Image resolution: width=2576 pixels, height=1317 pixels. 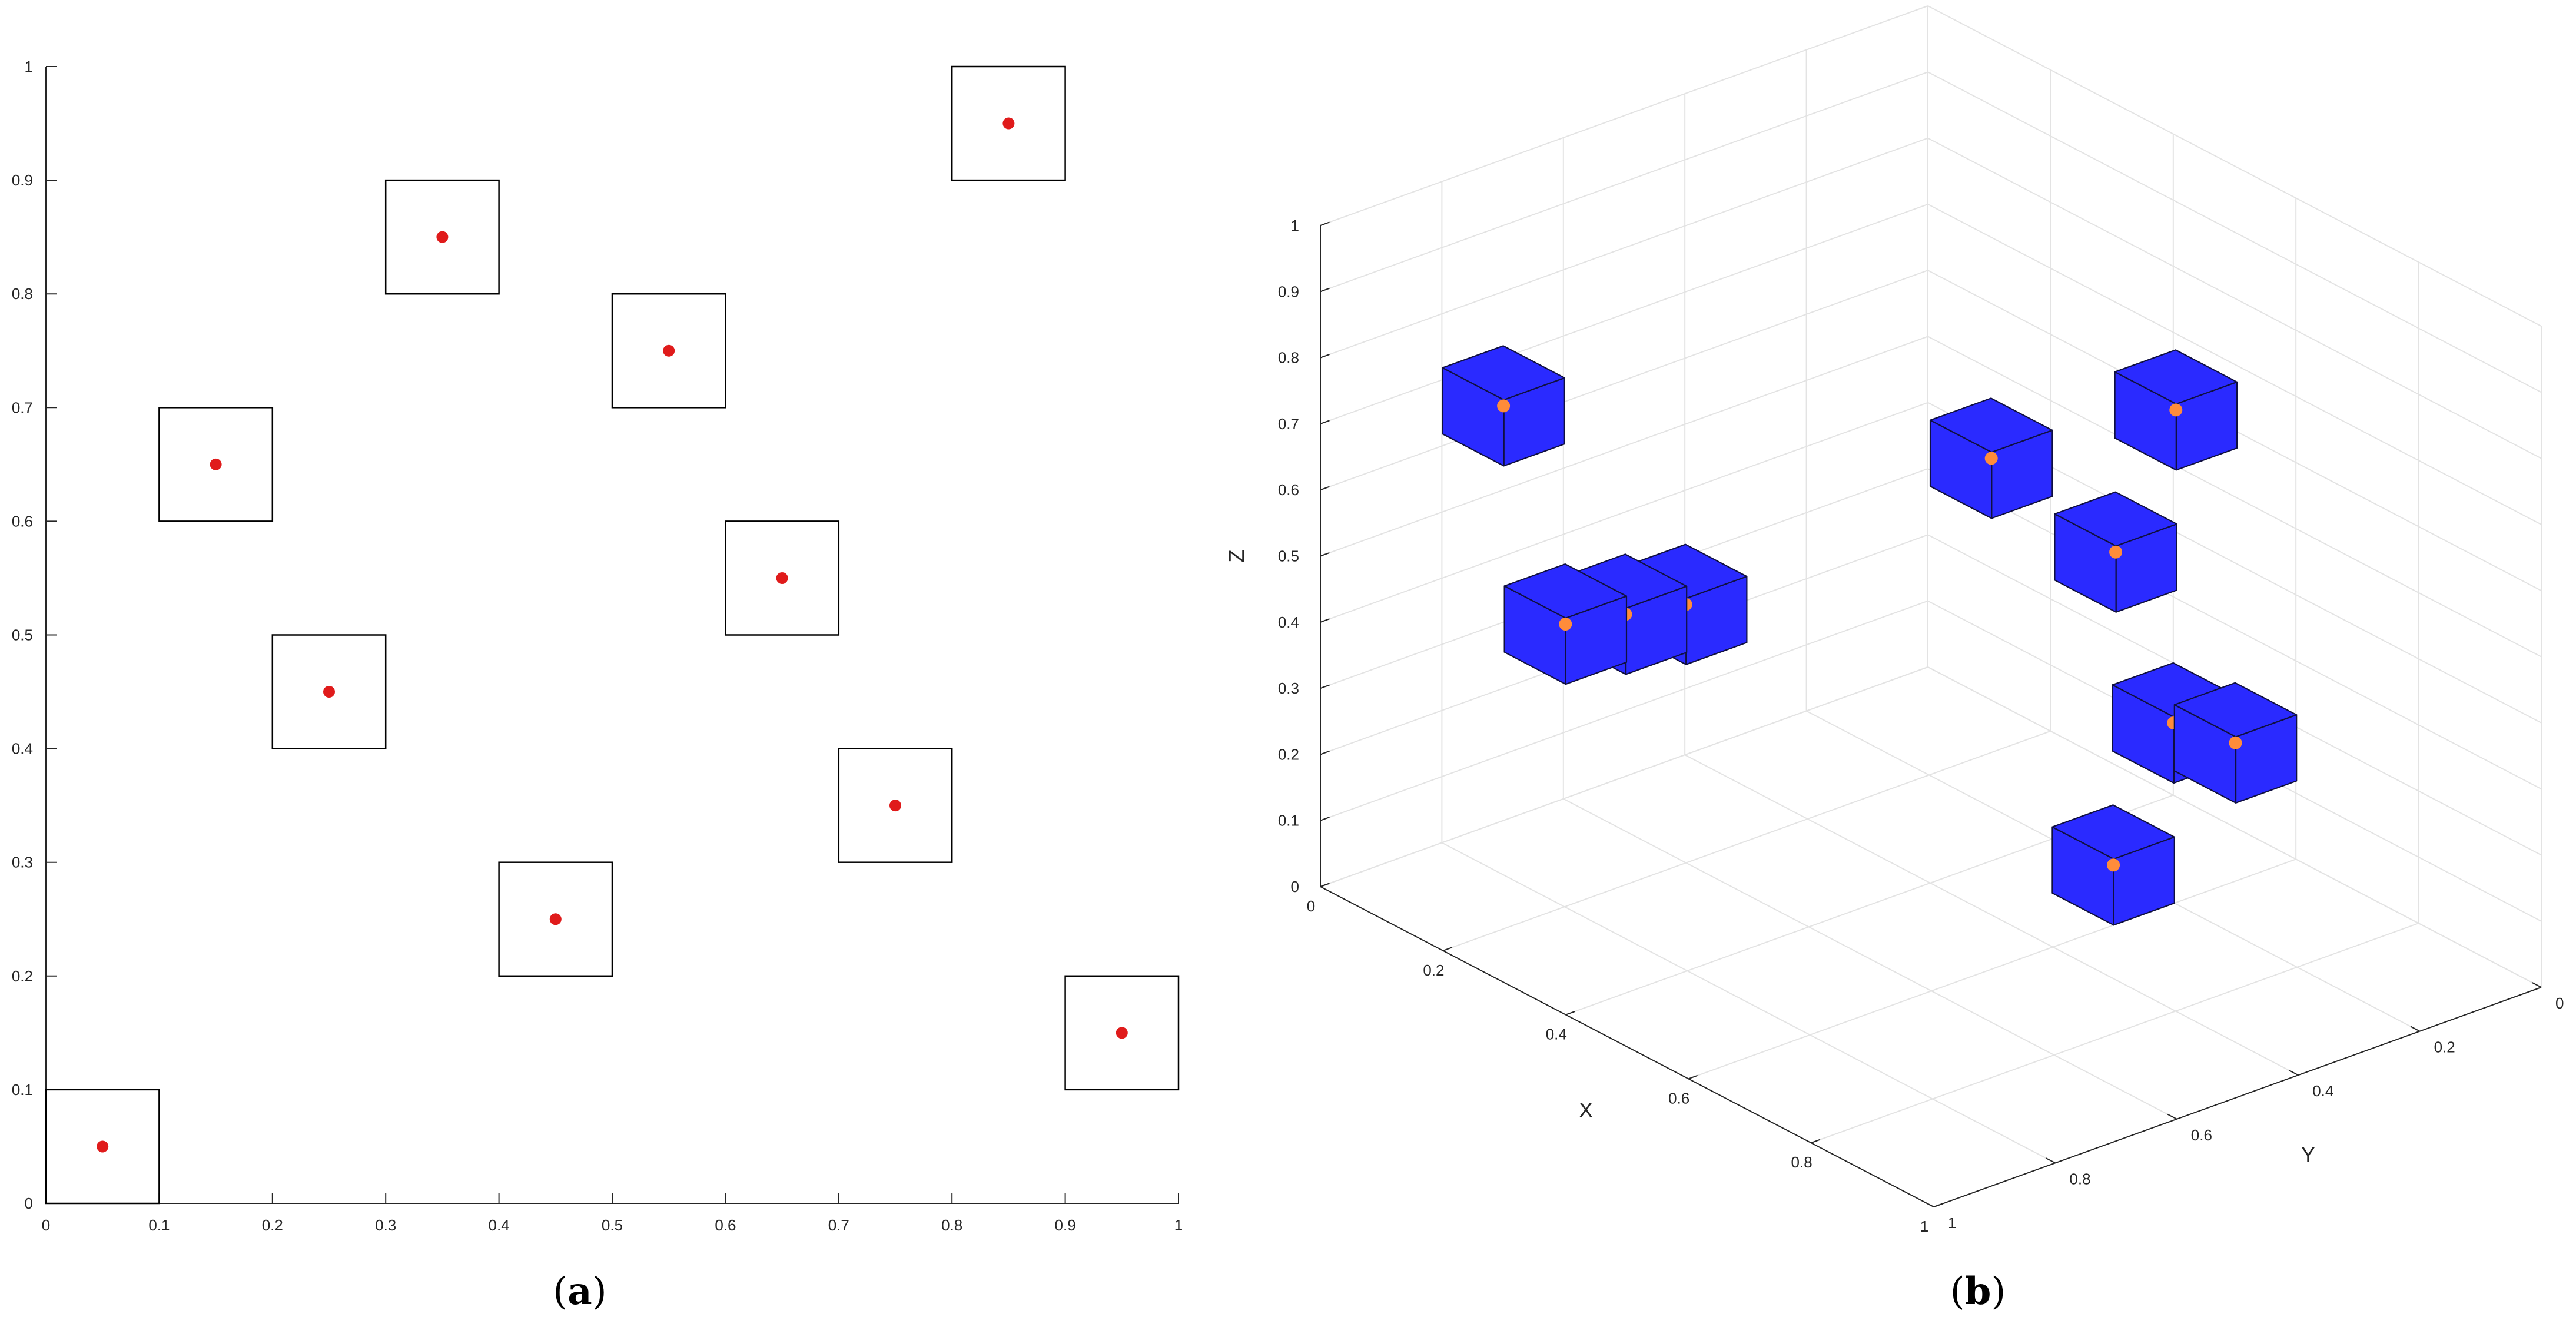 I want to click on z-tick-label: 0.8, so click(x=1288, y=358).